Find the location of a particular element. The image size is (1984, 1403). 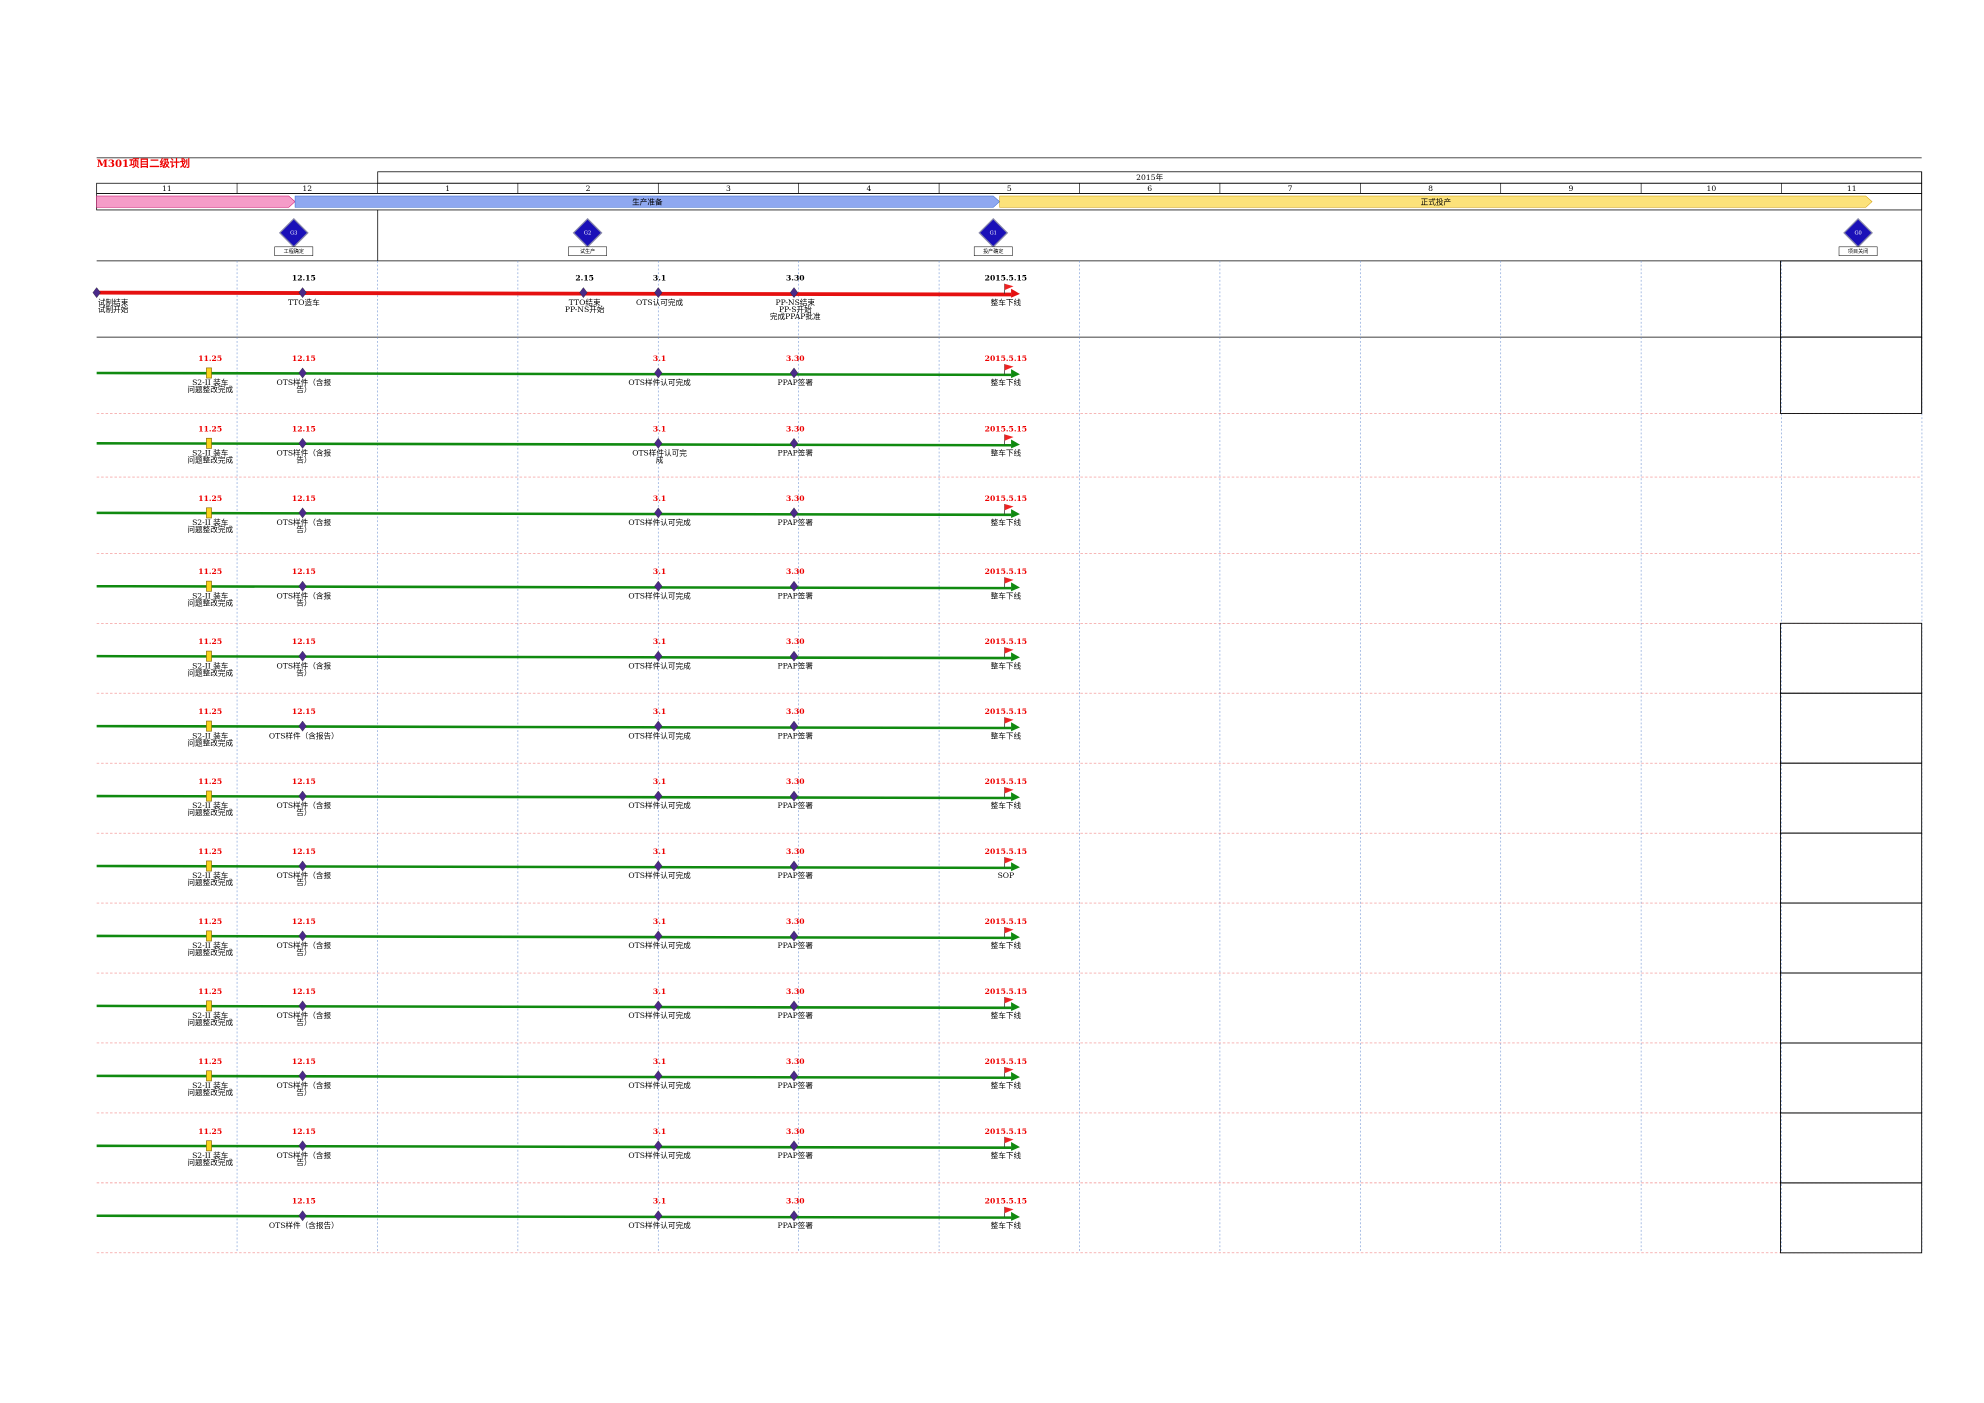

sheet-title: M301项目二级计划 is located at coordinates (143, 163).